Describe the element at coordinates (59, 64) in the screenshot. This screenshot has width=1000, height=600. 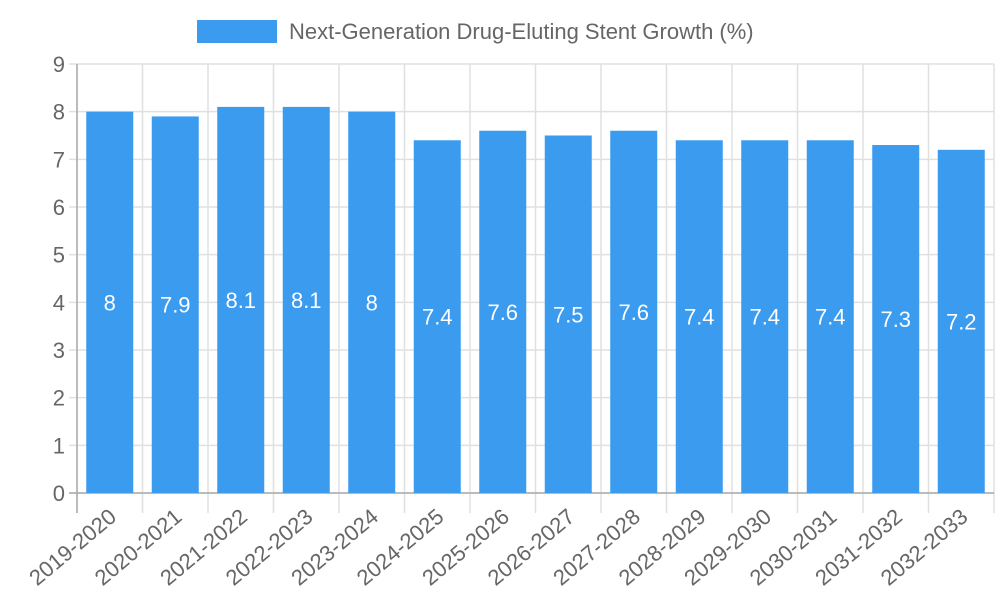
I see `y-tick-label: 9` at that location.